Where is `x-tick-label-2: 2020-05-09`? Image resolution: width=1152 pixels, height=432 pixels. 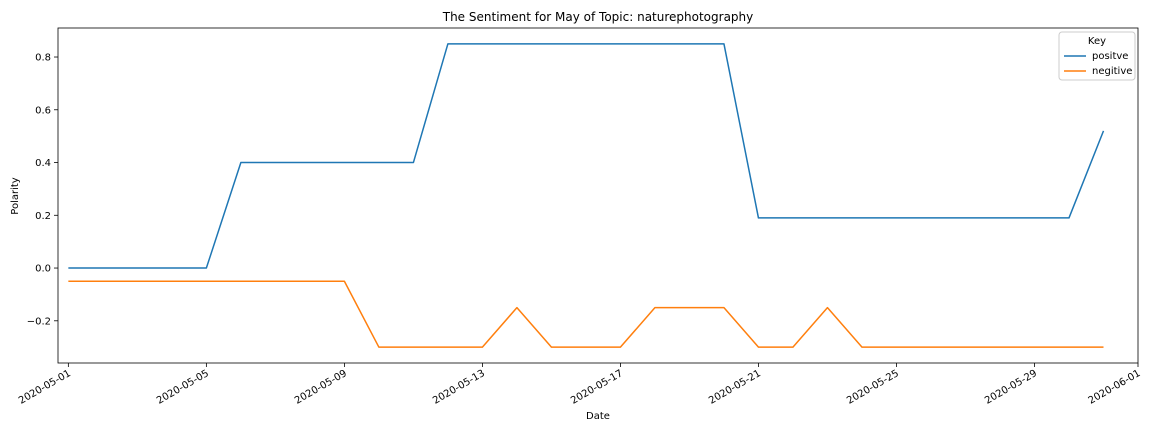 x-tick-label-2: 2020-05-09 is located at coordinates (321, 387).